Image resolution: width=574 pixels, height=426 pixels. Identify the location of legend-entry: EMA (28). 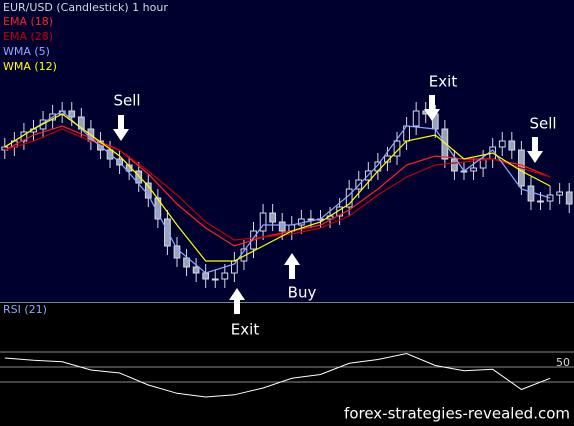
(28, 36).